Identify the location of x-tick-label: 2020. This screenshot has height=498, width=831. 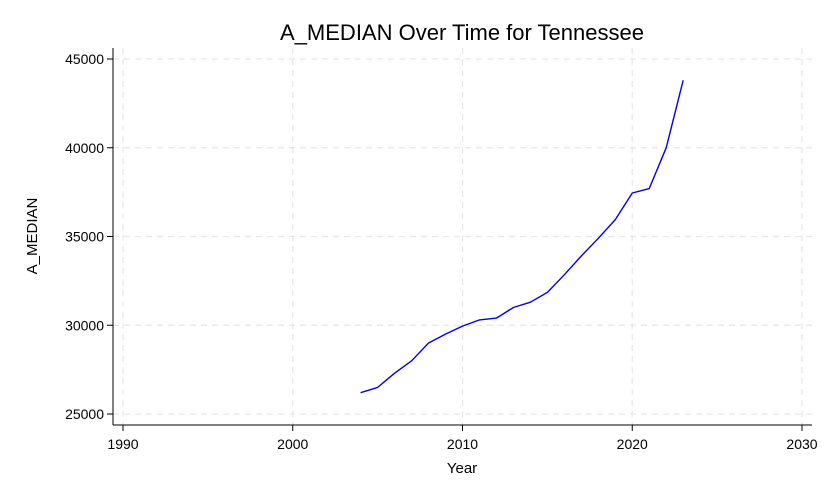
(632, 444).